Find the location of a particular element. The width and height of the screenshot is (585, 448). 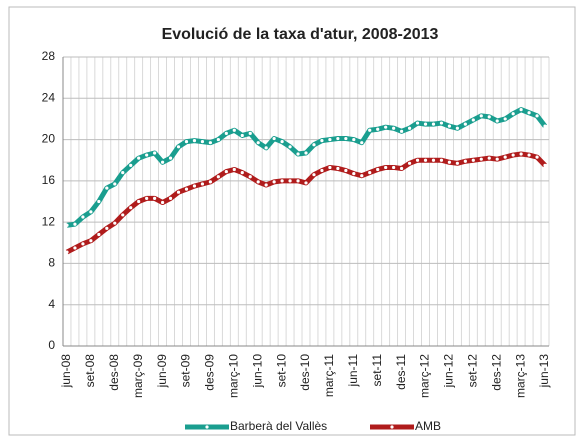

x-tick-label: jun-13 is located at coordinates (544, 371).